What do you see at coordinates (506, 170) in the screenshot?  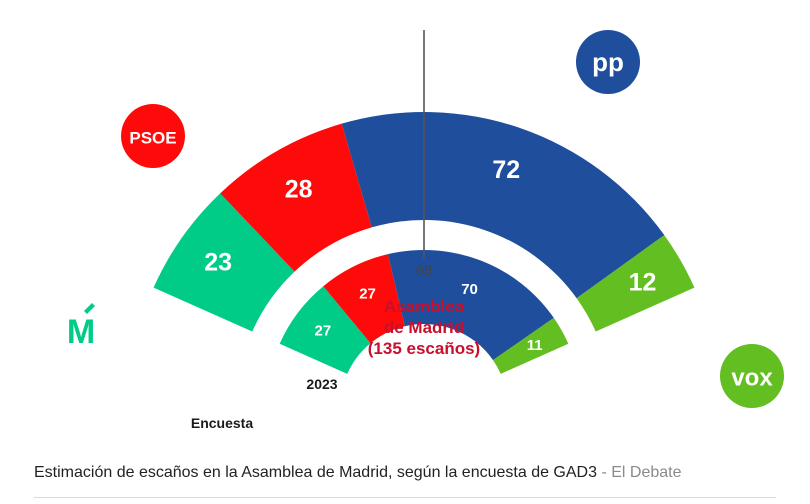 I see `survey-pp-seats-label: 72` at bounding box center [506, 170].